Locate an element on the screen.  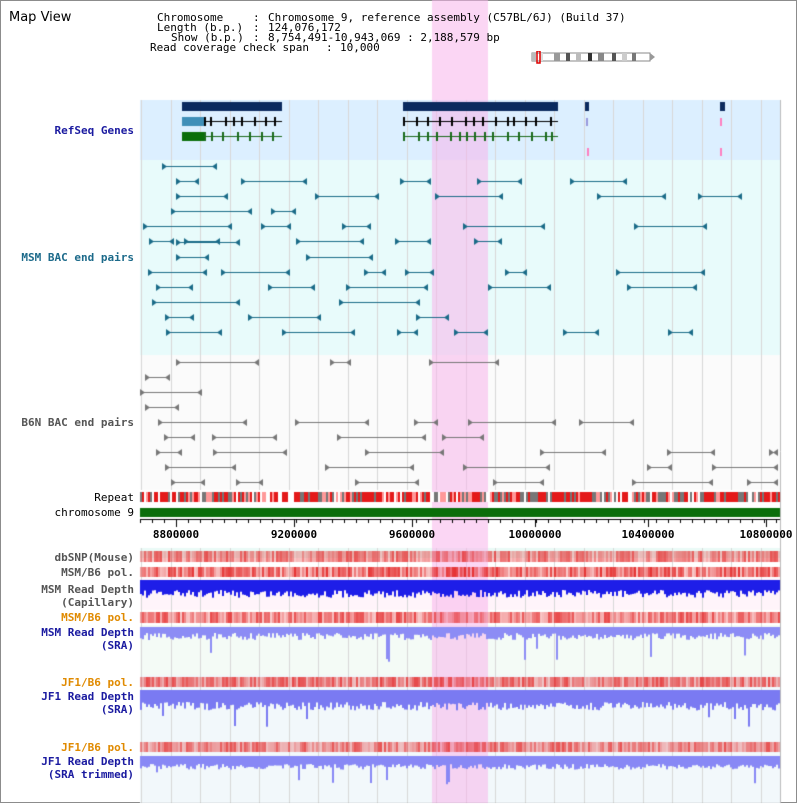
track-label-msm-depth-cap: MSM Read Depth is located at coordinates (87, 589).